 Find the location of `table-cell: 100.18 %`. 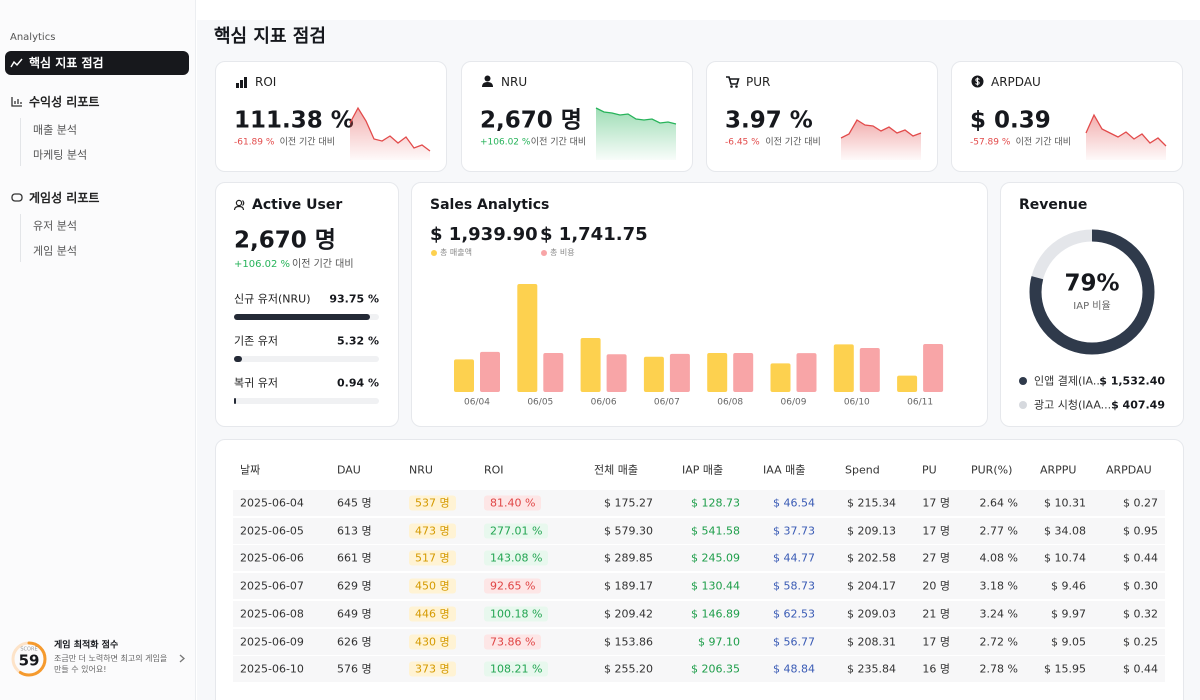

table-cell: 100.18 % is located at coordinates (516, 614).